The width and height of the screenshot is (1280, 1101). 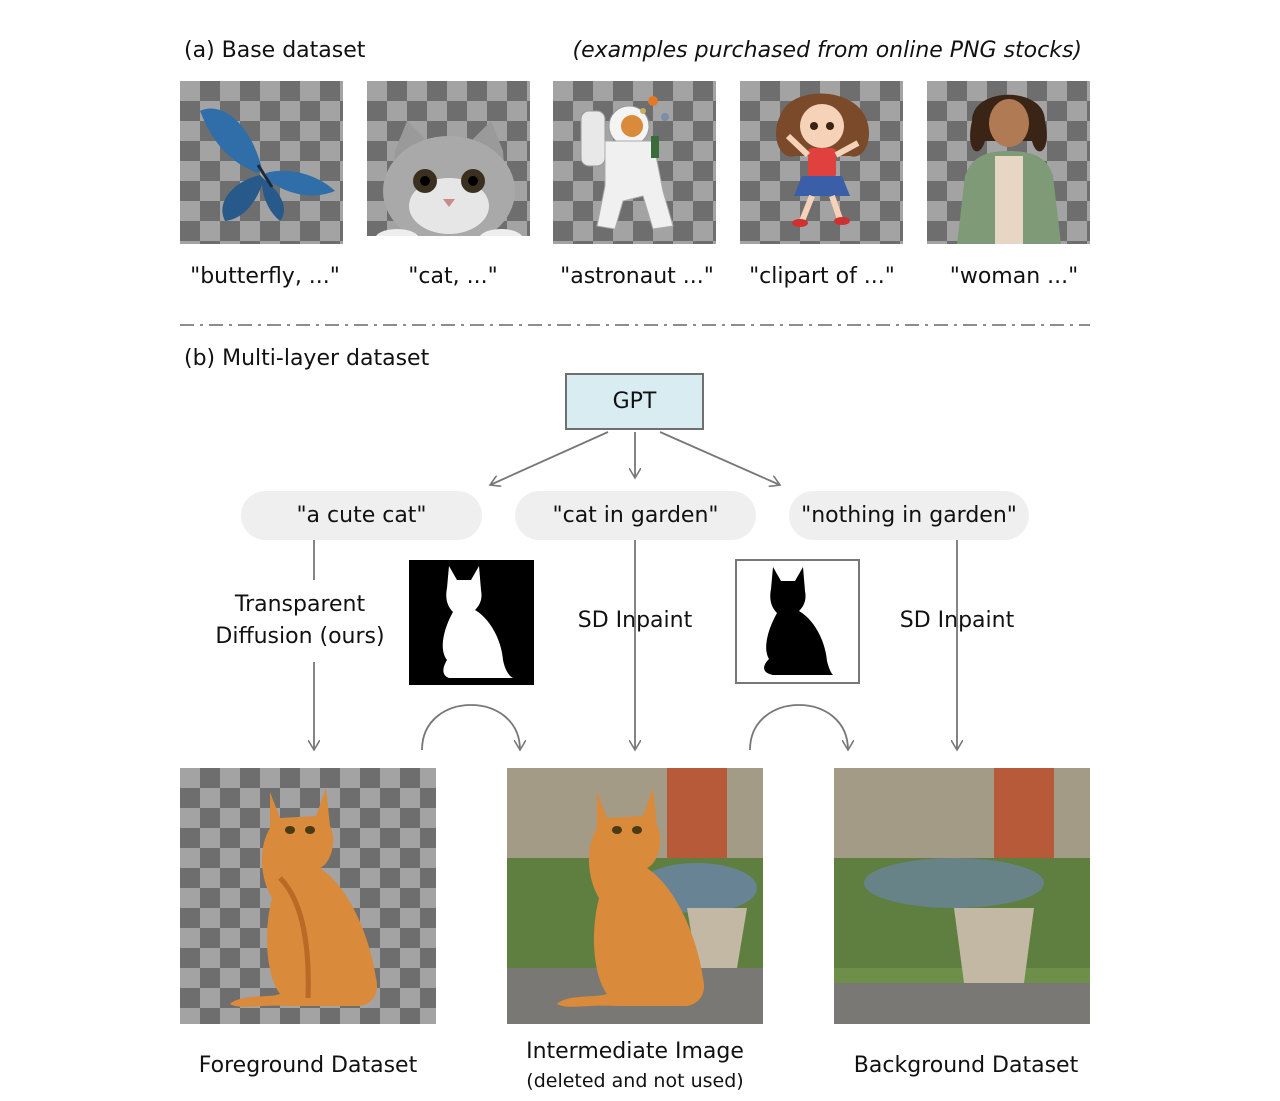 I want to click on arrow-gpt-to-nothing-in-garden, so click(x=719, y=458).